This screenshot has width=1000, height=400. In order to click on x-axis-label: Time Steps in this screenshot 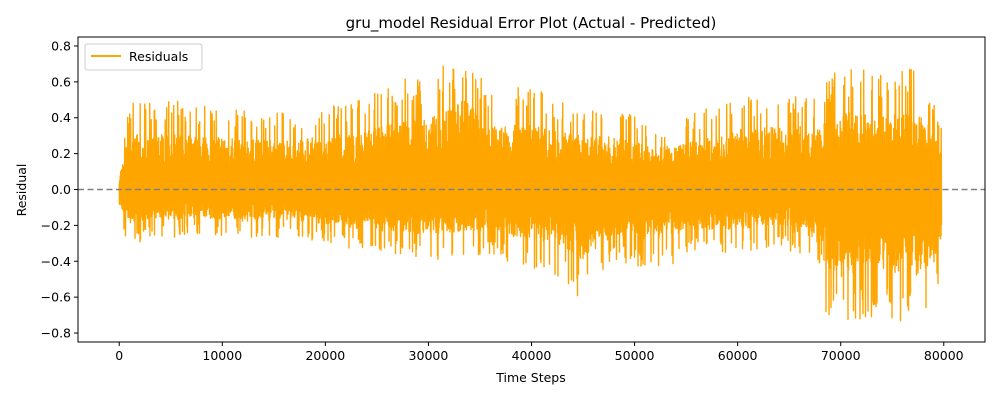, I will do `click(530, 377)`.